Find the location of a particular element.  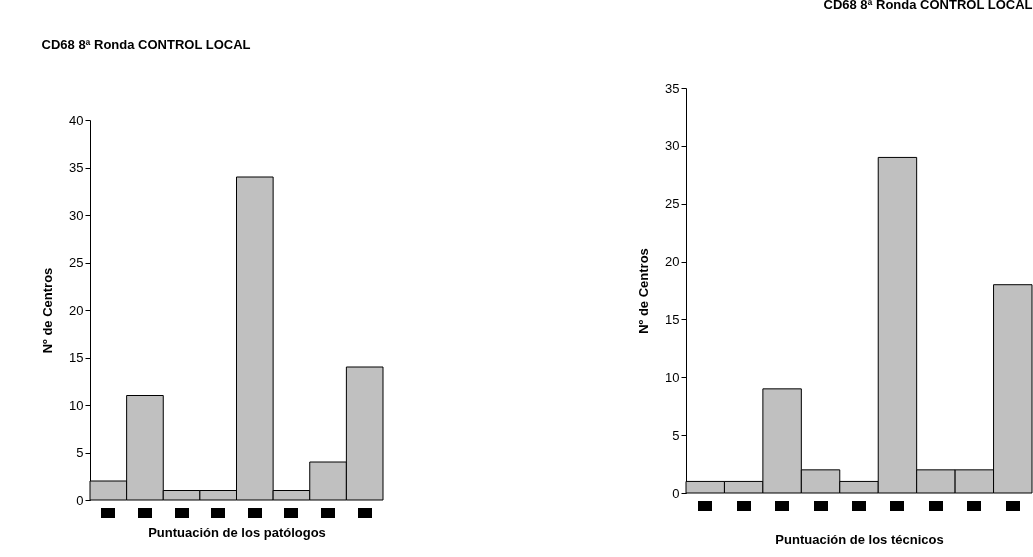

y-tick-label: 40 is located at coordinates (76, 120).